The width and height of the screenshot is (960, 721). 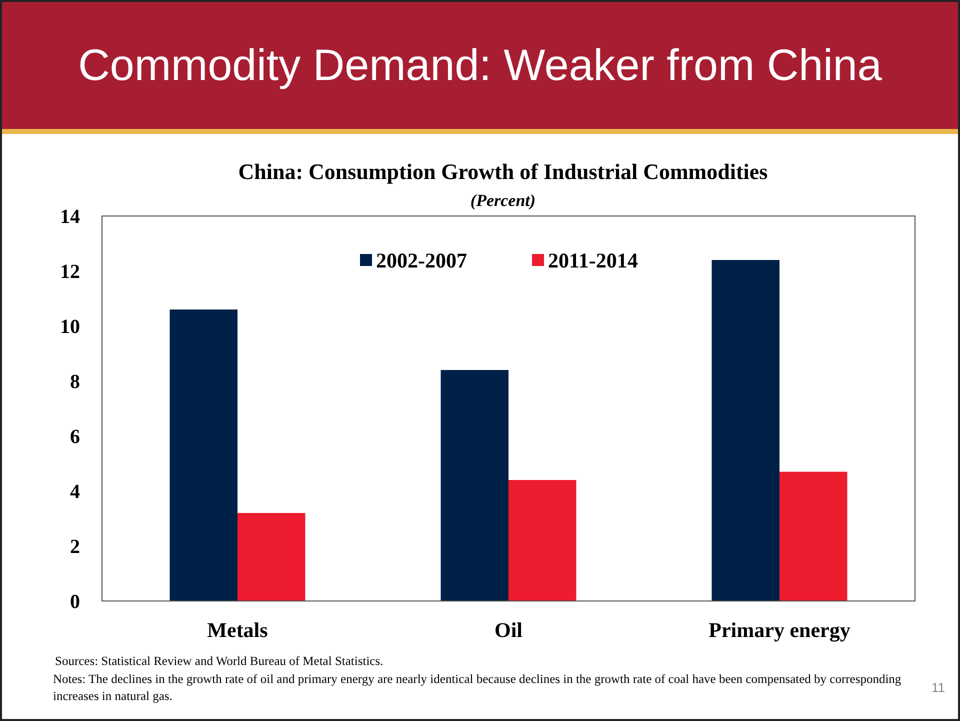 I want to click on legend-label: 2011-2014, so click(x=593, y=260).